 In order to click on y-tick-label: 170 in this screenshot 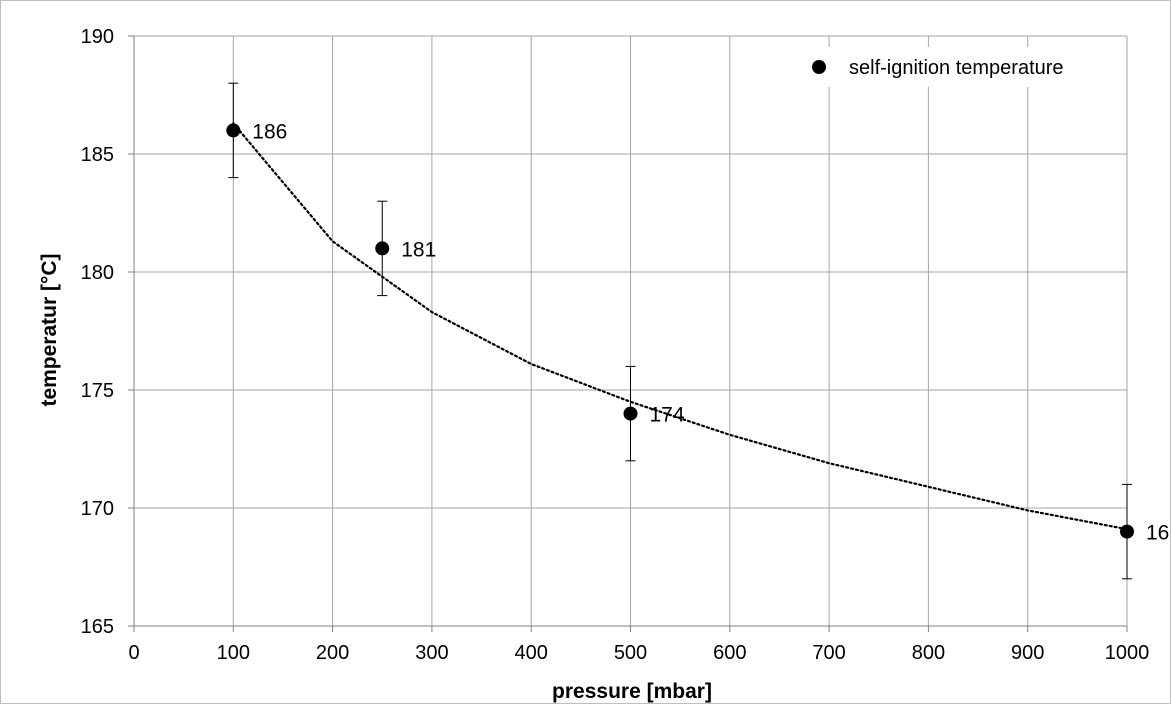, I will do `click(97, 509)`.